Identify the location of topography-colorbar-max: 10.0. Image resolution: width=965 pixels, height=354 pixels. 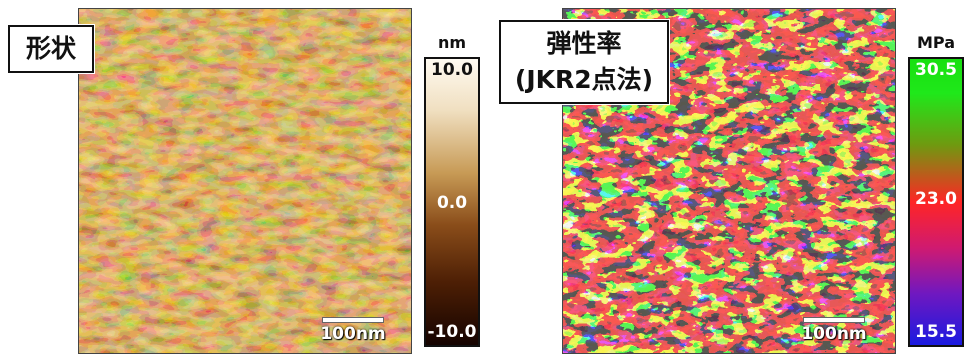
(452, 70).